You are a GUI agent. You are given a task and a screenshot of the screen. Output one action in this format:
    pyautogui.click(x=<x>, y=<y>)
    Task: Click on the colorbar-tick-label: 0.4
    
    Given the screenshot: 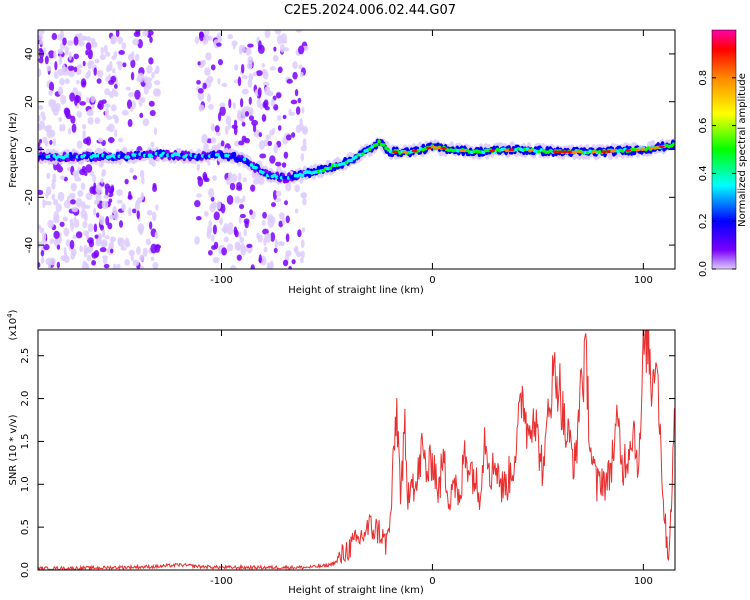 What is the action you would take?
    pyautogui.click(x=703, y=173)
    